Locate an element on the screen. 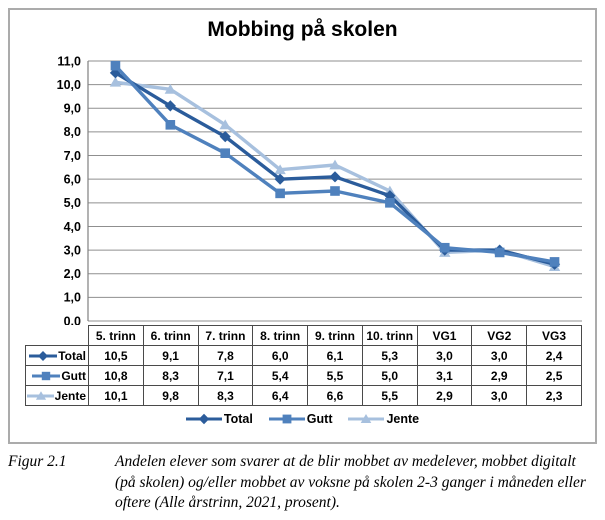  table-value-cell: 7,1 is located at coordinates (225, 375).